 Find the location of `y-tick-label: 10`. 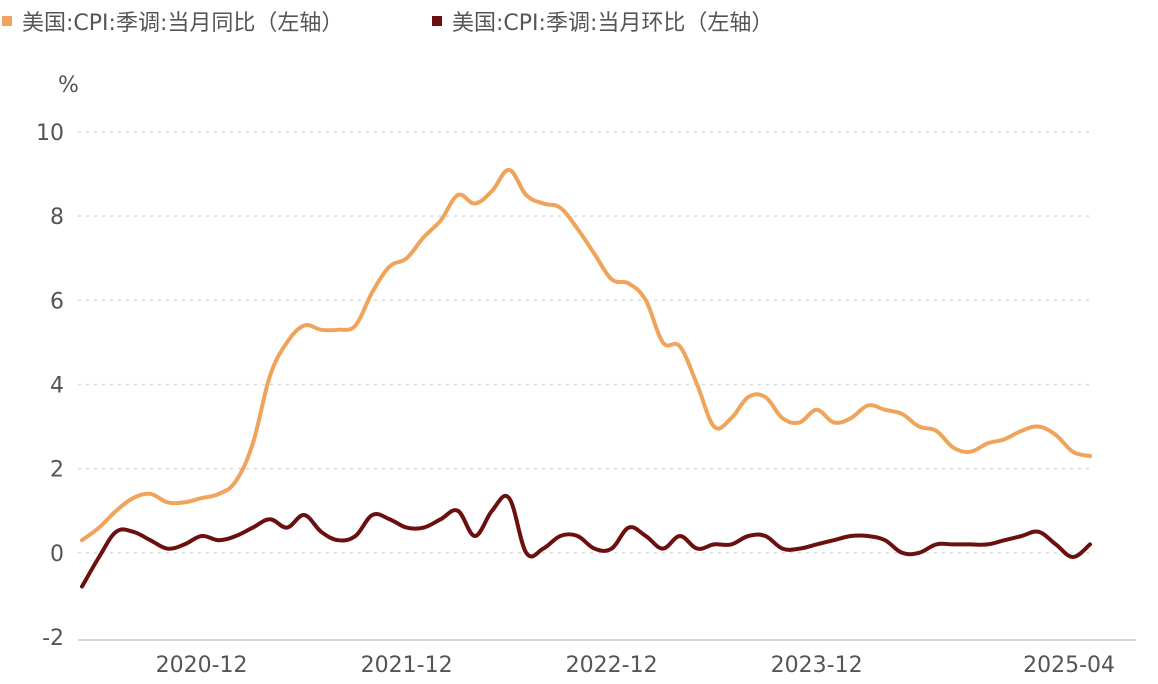

y-tick-label: 10 is located at coordinates (50, 133).